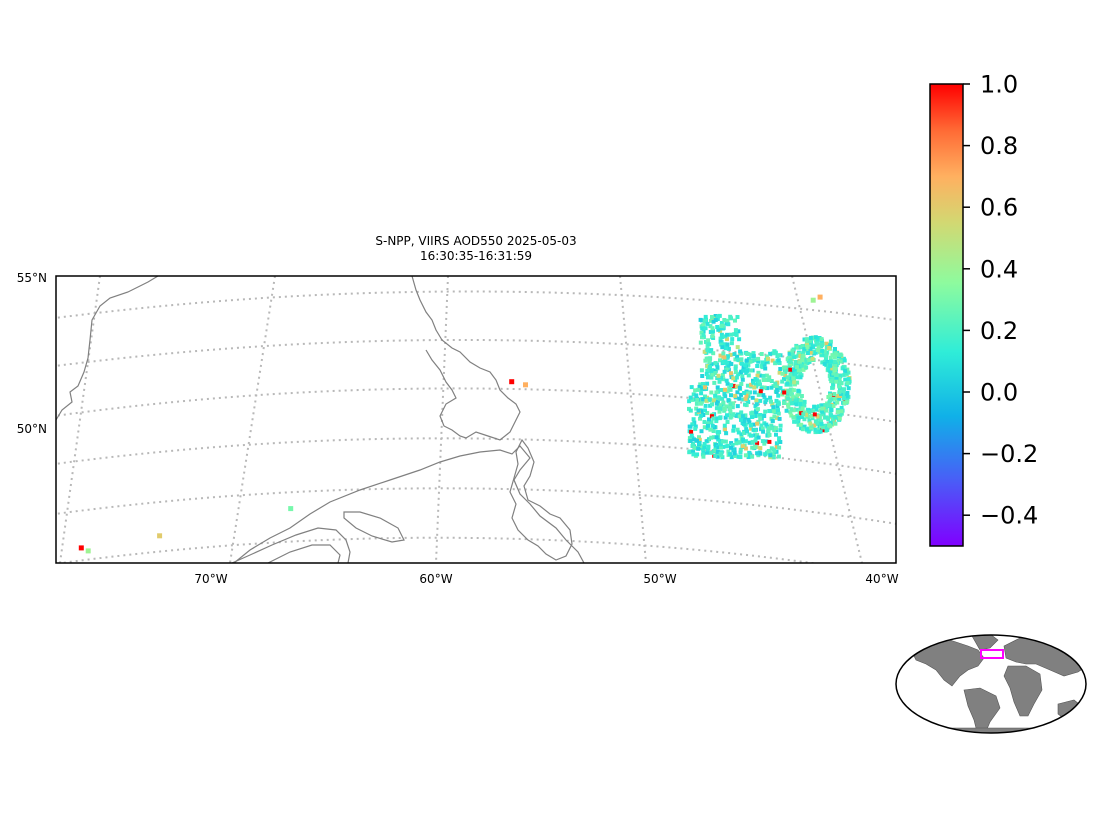  I want to click on colorbar-gradient, so click(946, 315).